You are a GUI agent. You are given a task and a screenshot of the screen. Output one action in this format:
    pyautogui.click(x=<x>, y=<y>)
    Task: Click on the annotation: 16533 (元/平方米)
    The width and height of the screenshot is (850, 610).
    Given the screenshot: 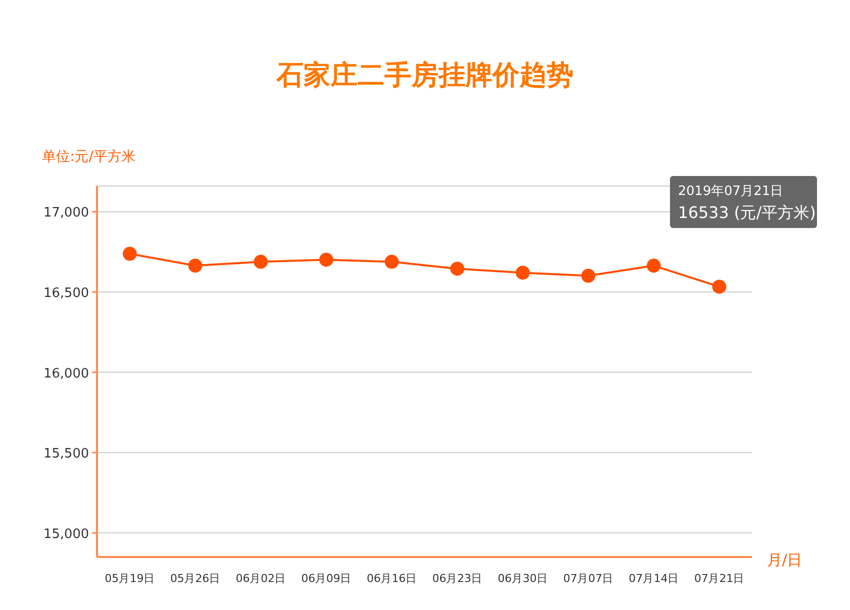 What is the action you would take?
    pyautogui.click(x=747, y=212)
    